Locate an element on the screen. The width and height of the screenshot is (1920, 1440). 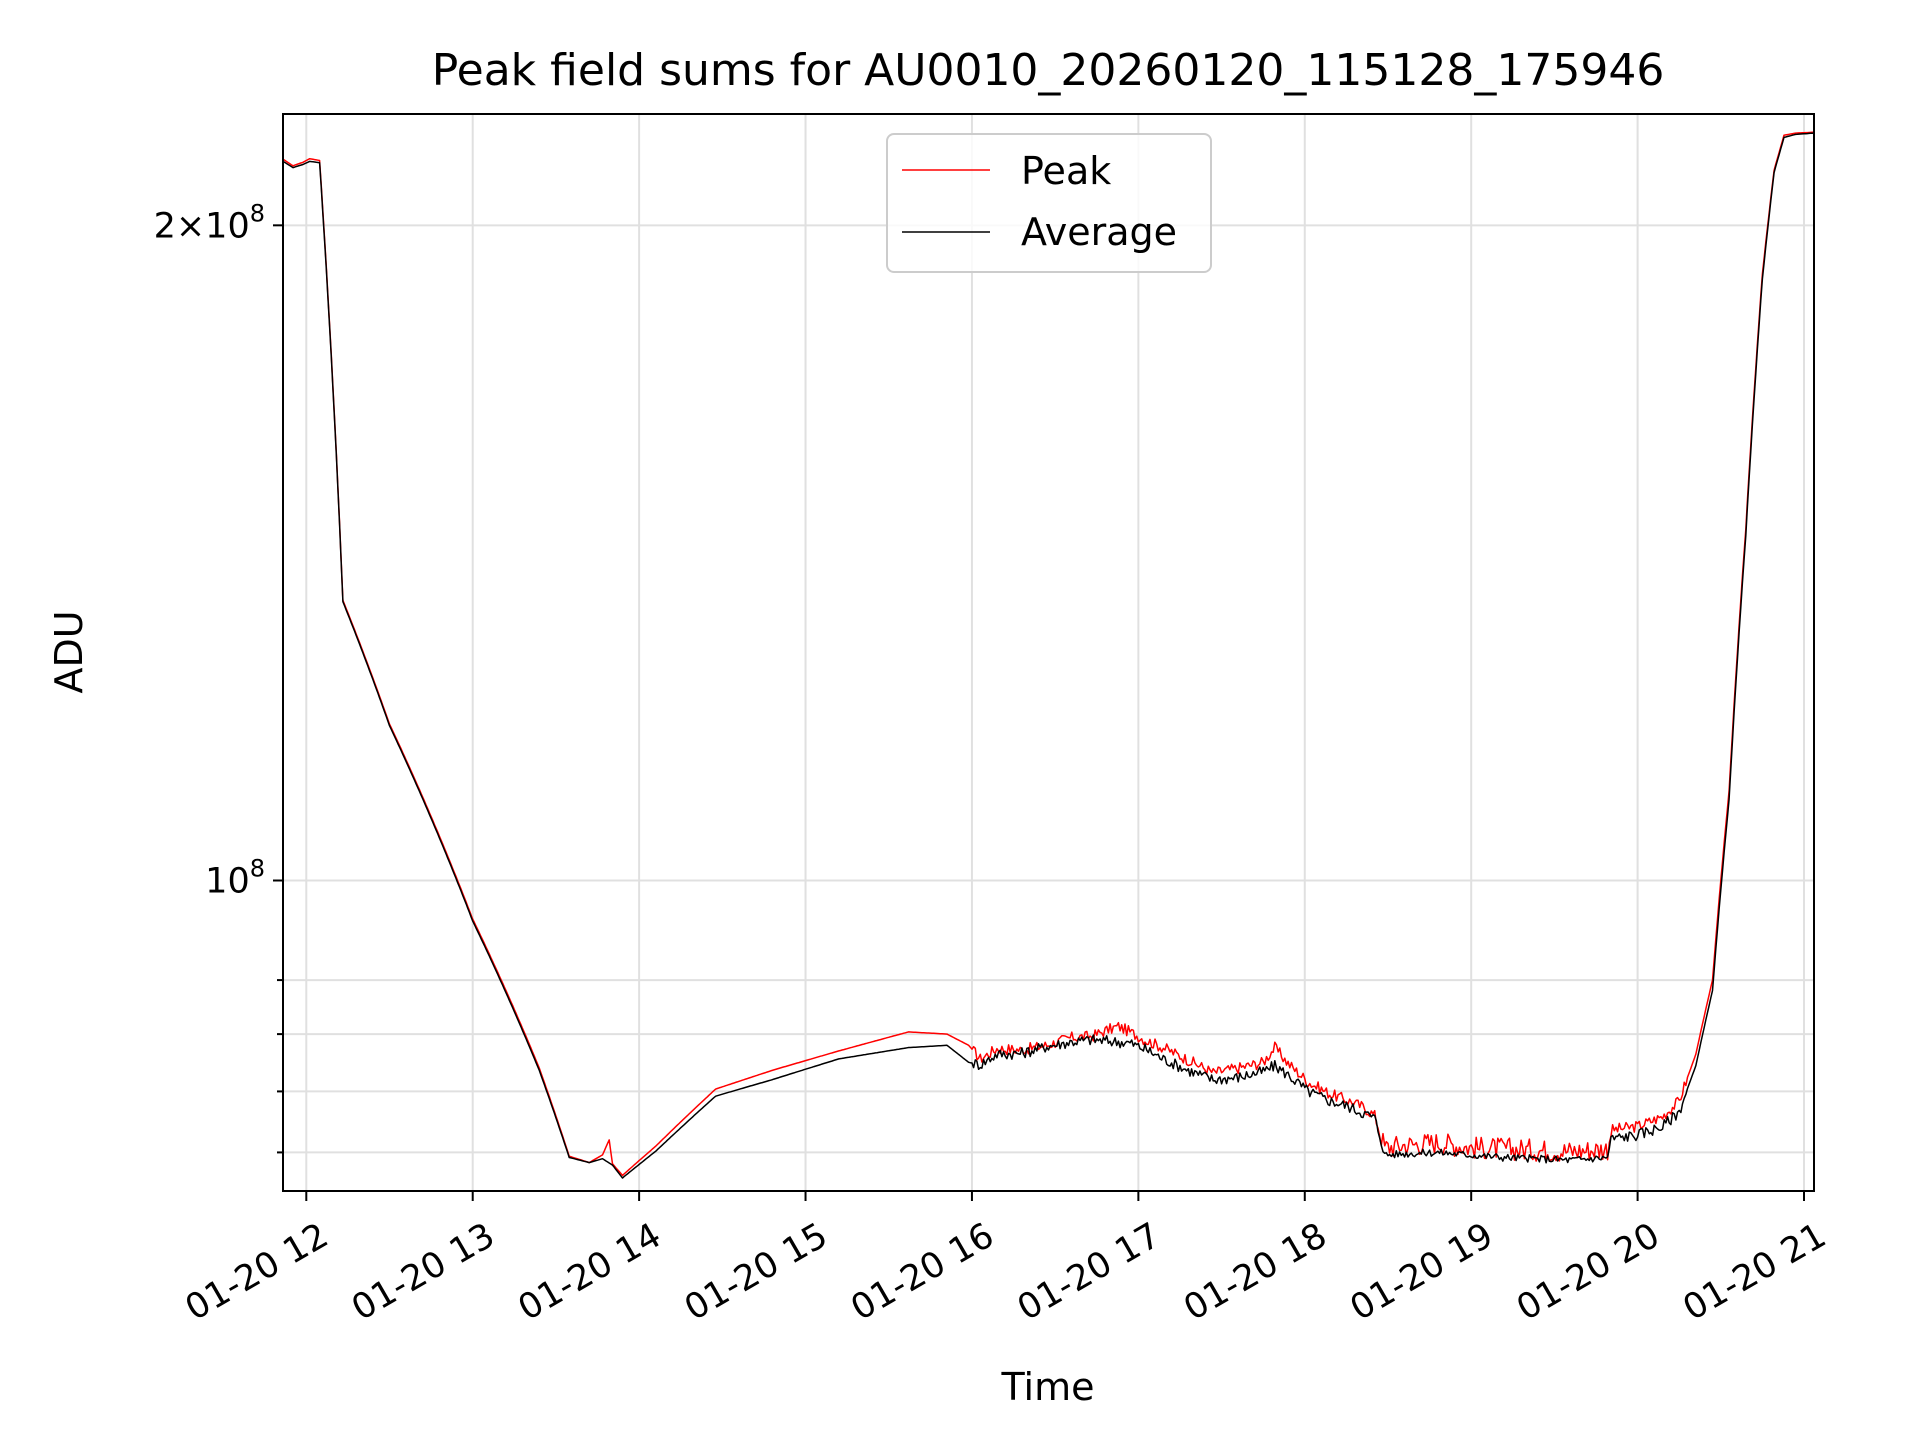
y-tick-label: 2×108 is located at coordinates (209, 222).